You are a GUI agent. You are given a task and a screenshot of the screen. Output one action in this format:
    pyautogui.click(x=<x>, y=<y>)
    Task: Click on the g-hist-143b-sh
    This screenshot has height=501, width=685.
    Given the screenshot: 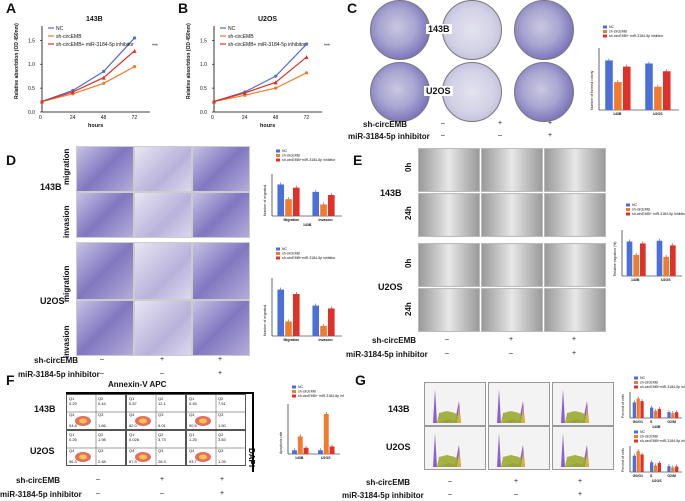 What is the action you would take?
    pyautogui.click(x=519, y=404)
    